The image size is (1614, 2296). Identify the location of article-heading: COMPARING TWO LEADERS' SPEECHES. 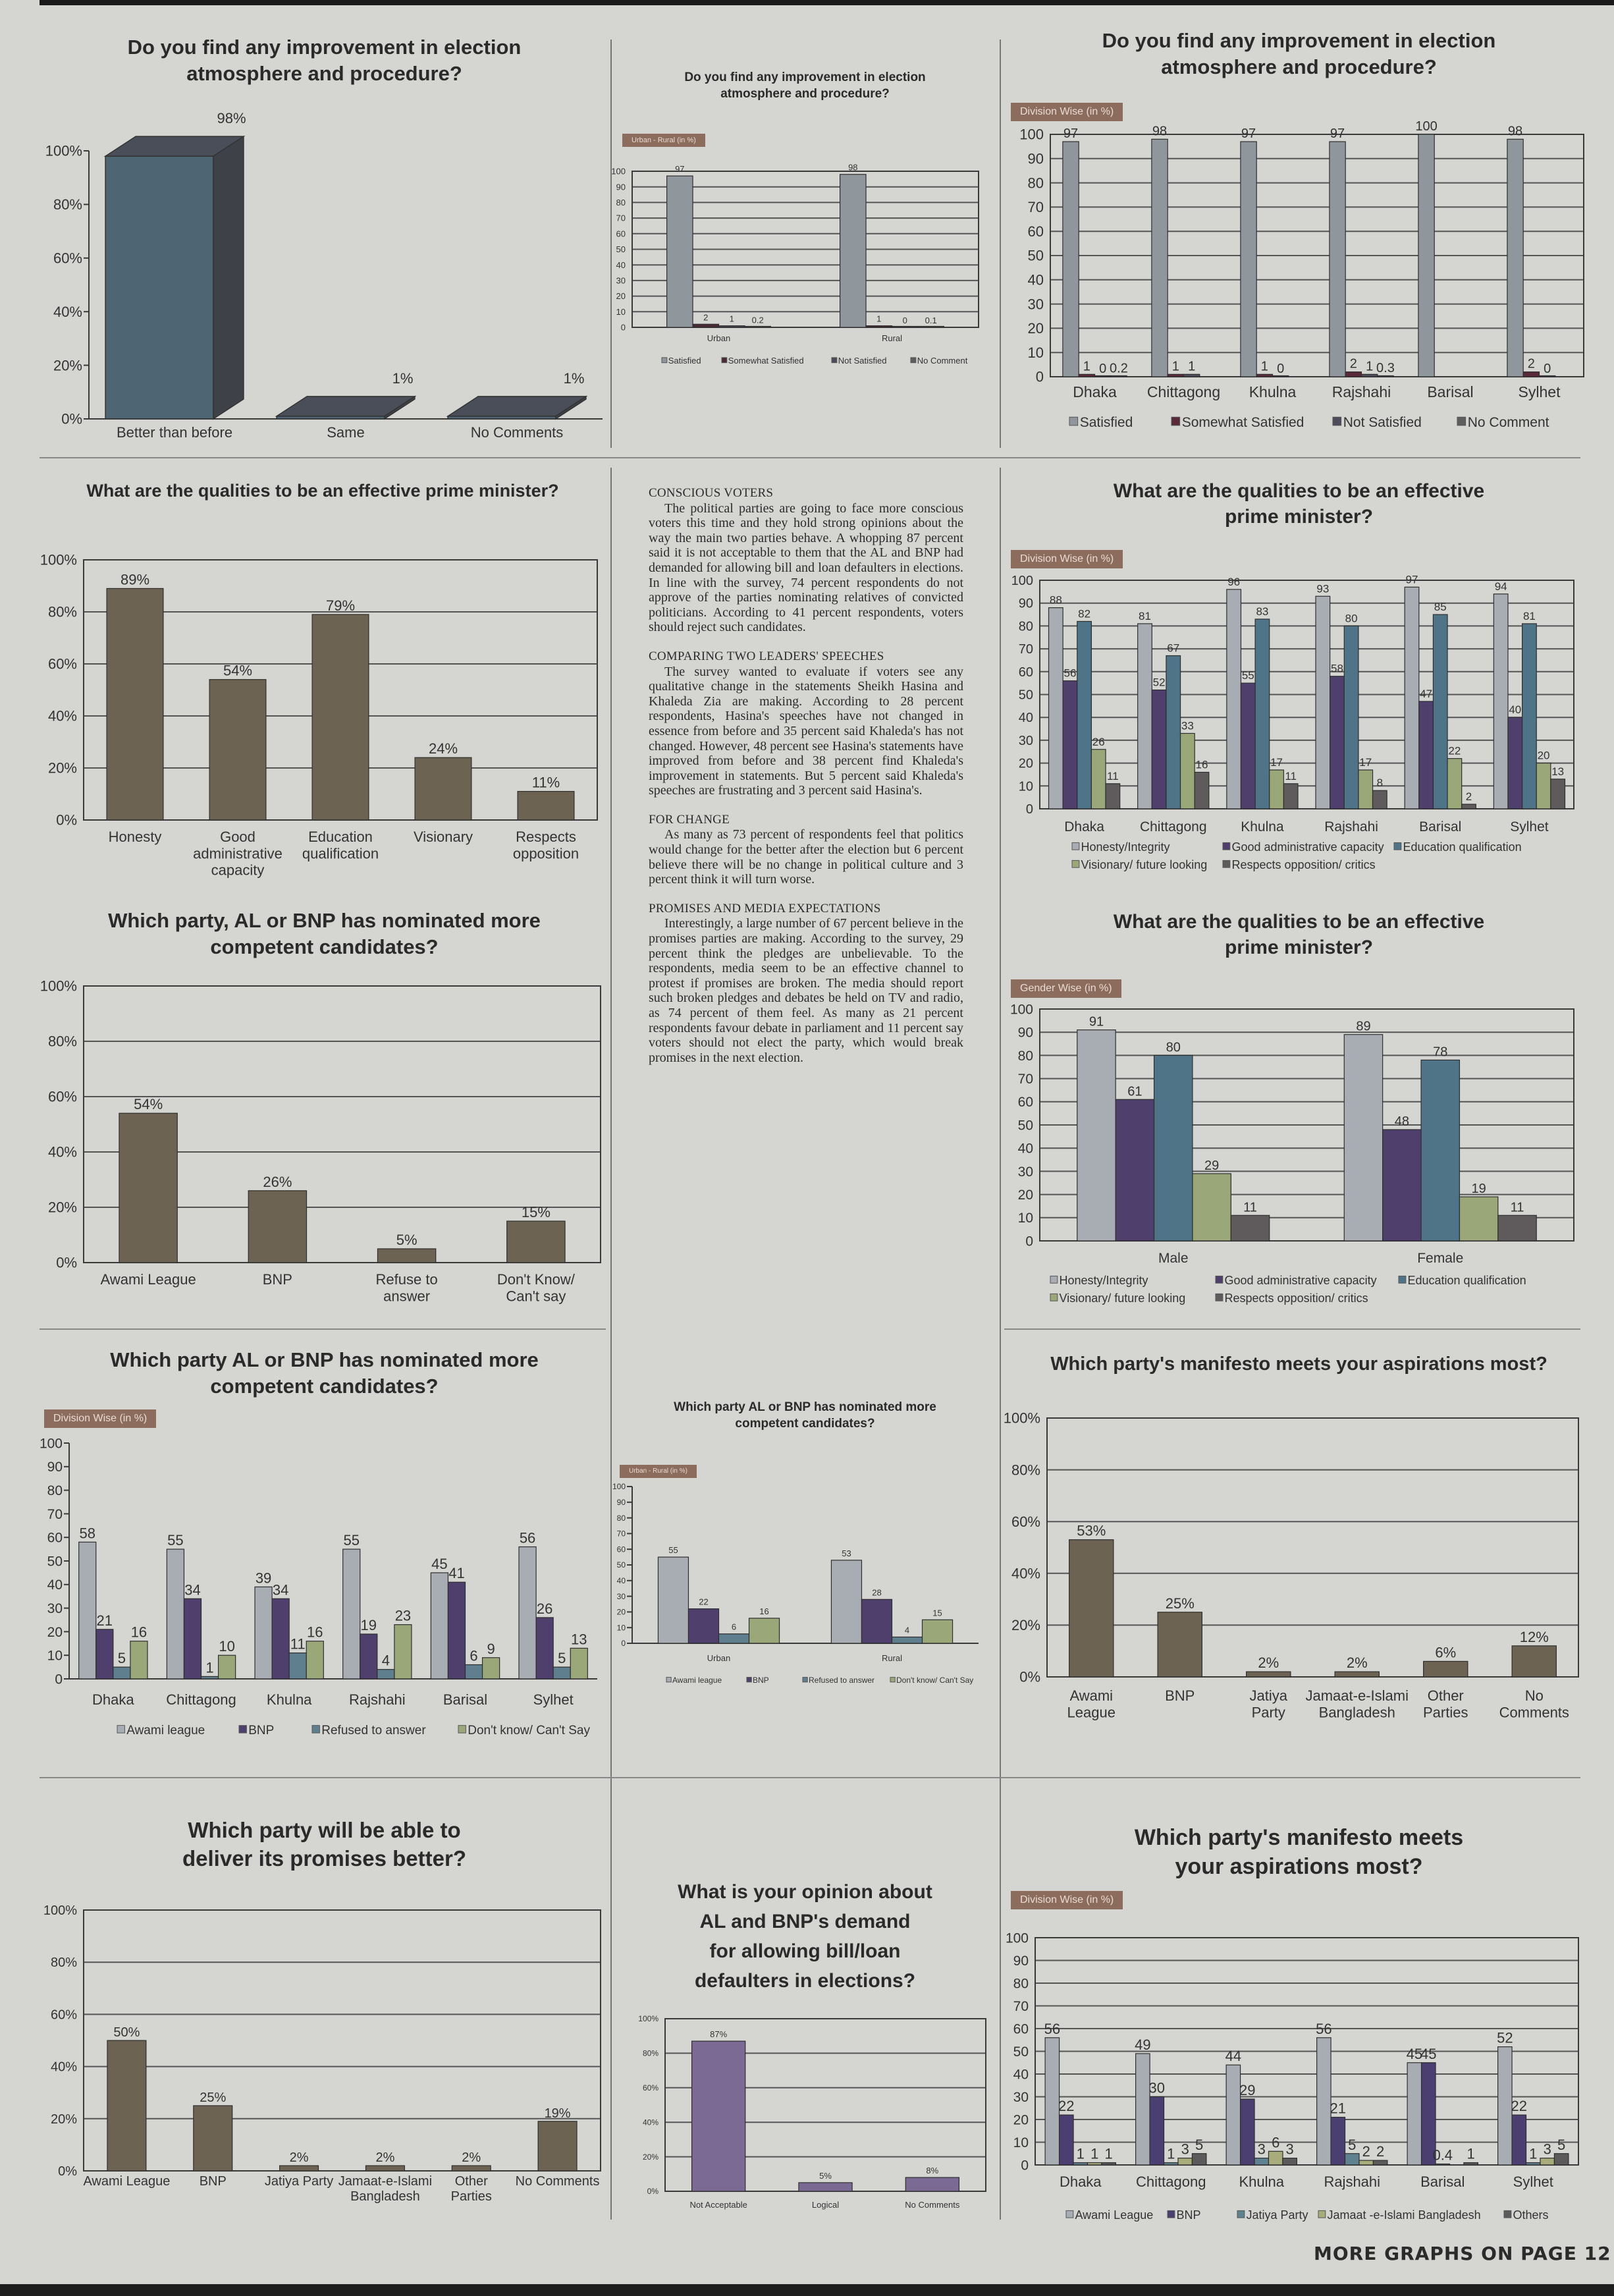
(766, 656).